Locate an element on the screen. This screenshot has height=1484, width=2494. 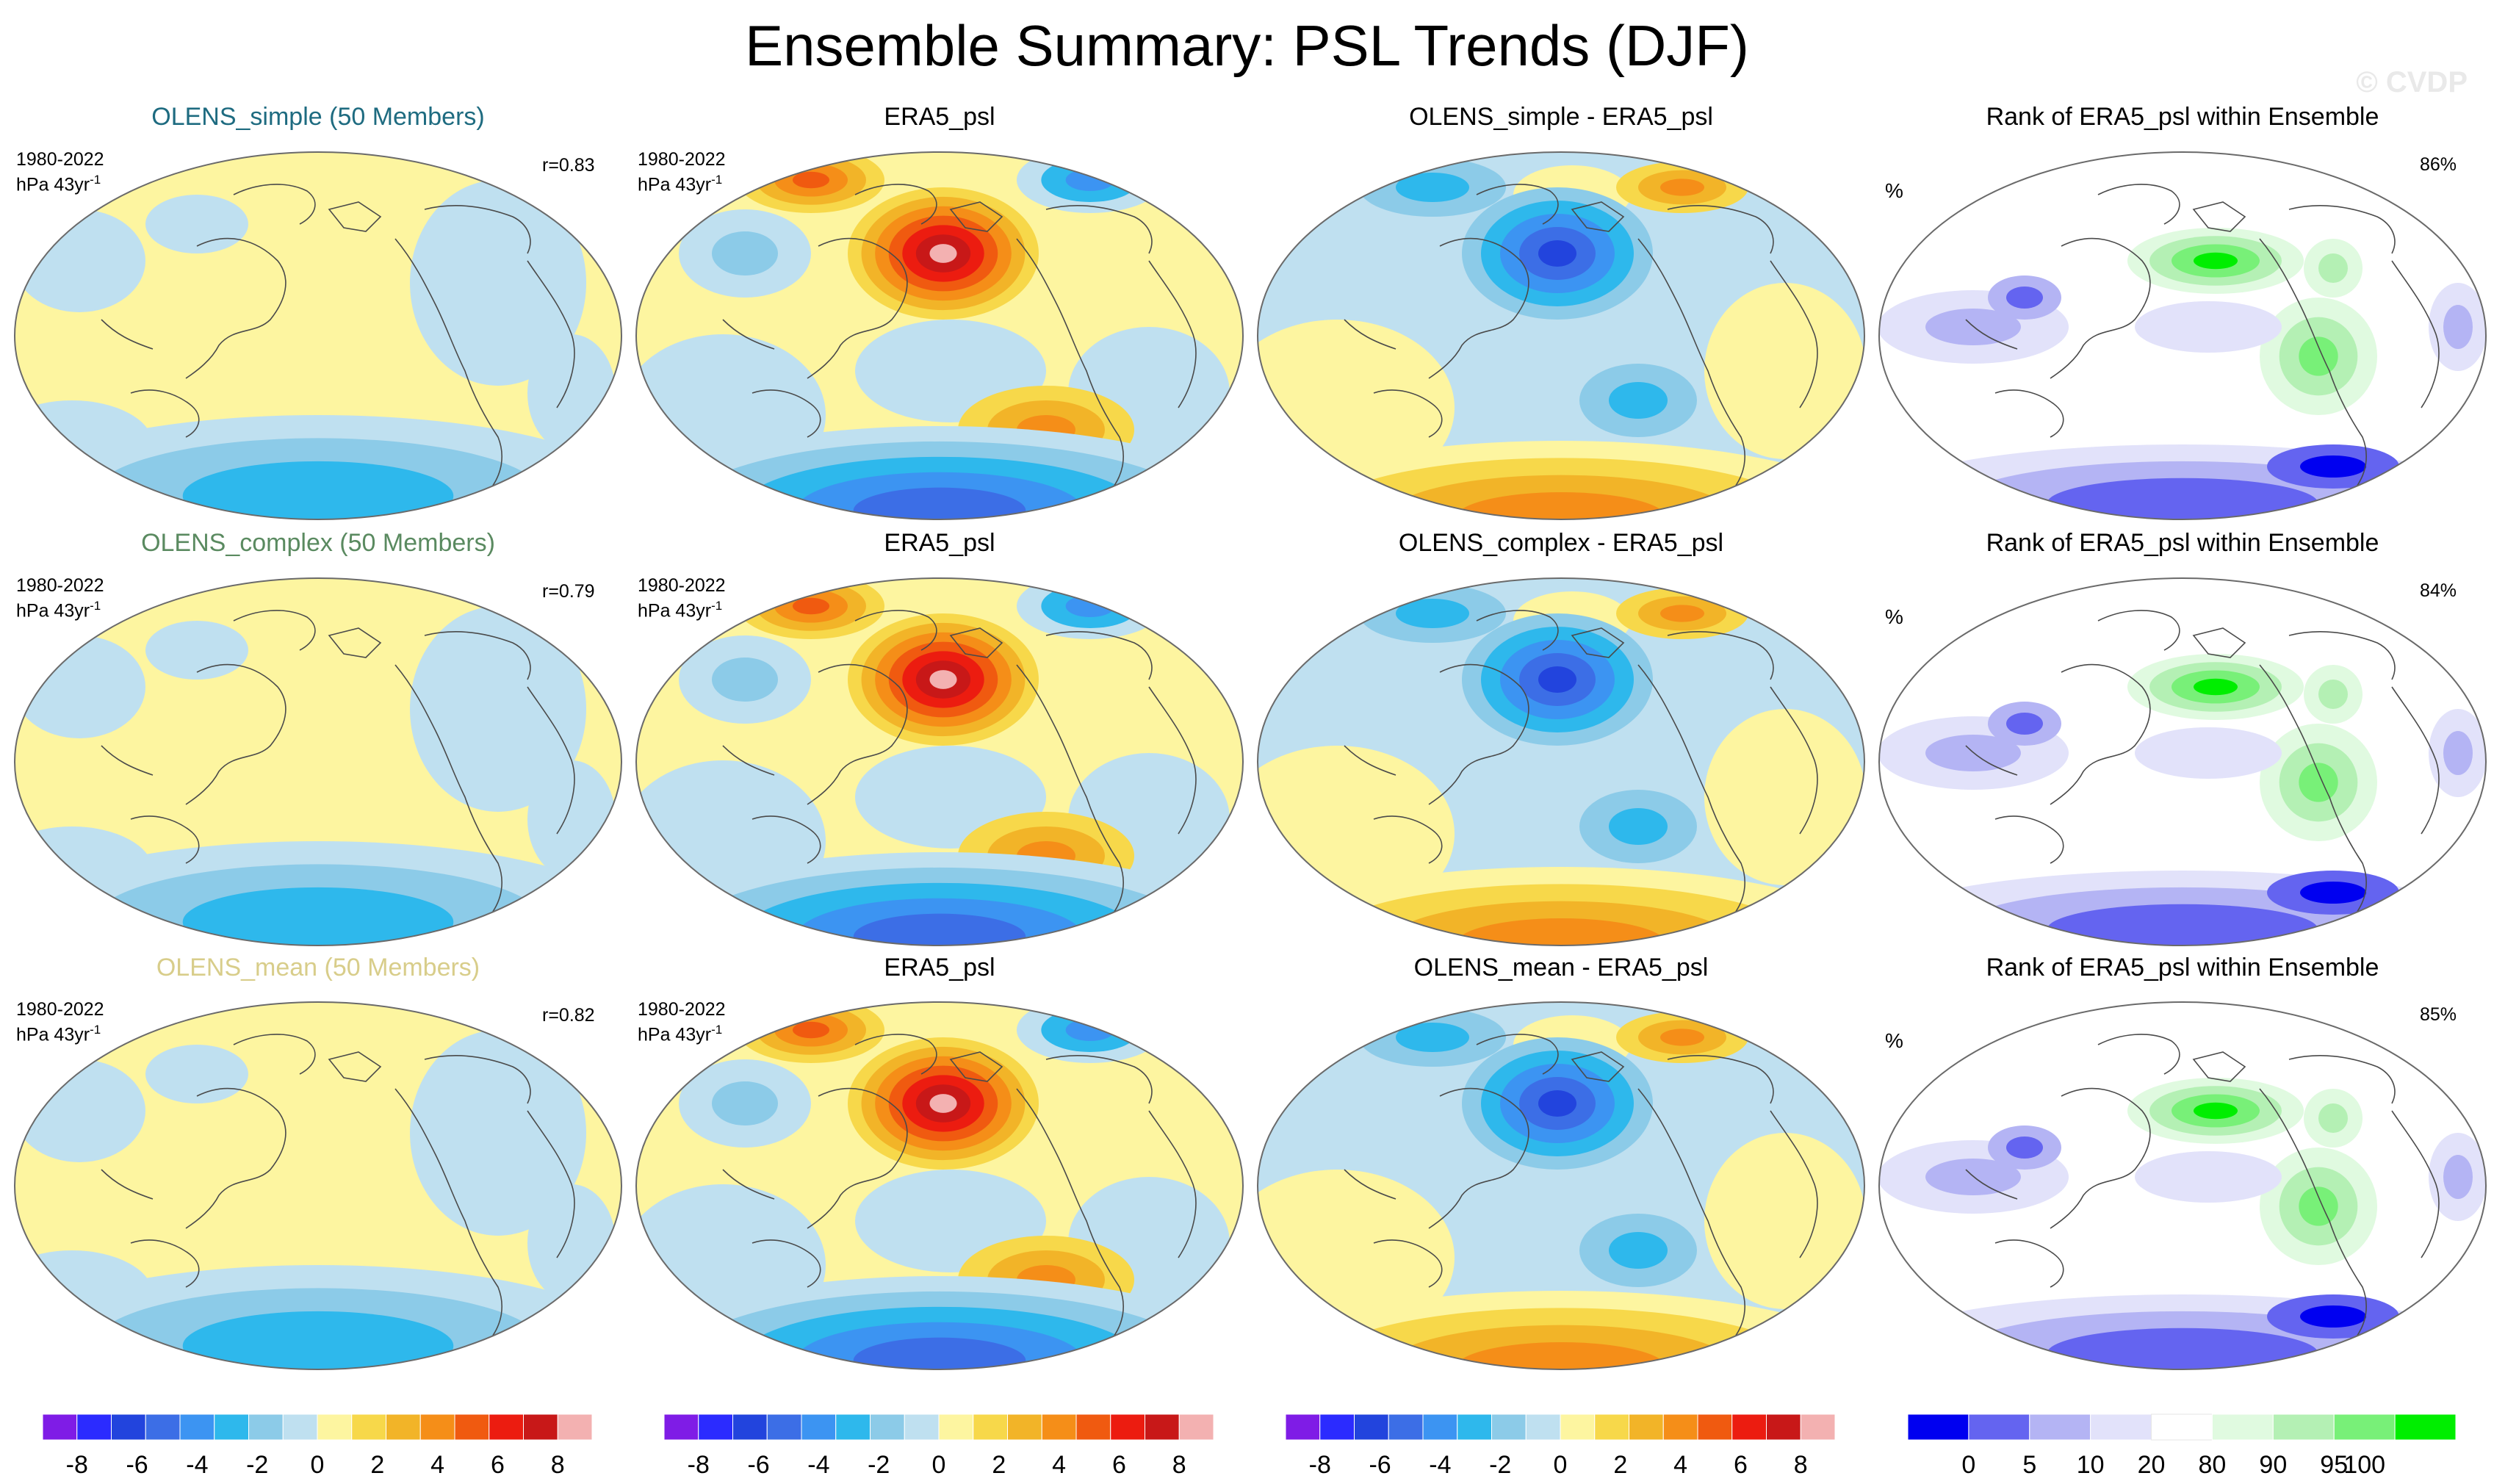
colorbar-tick-label: 2 is located at coordinates (377, 1465).